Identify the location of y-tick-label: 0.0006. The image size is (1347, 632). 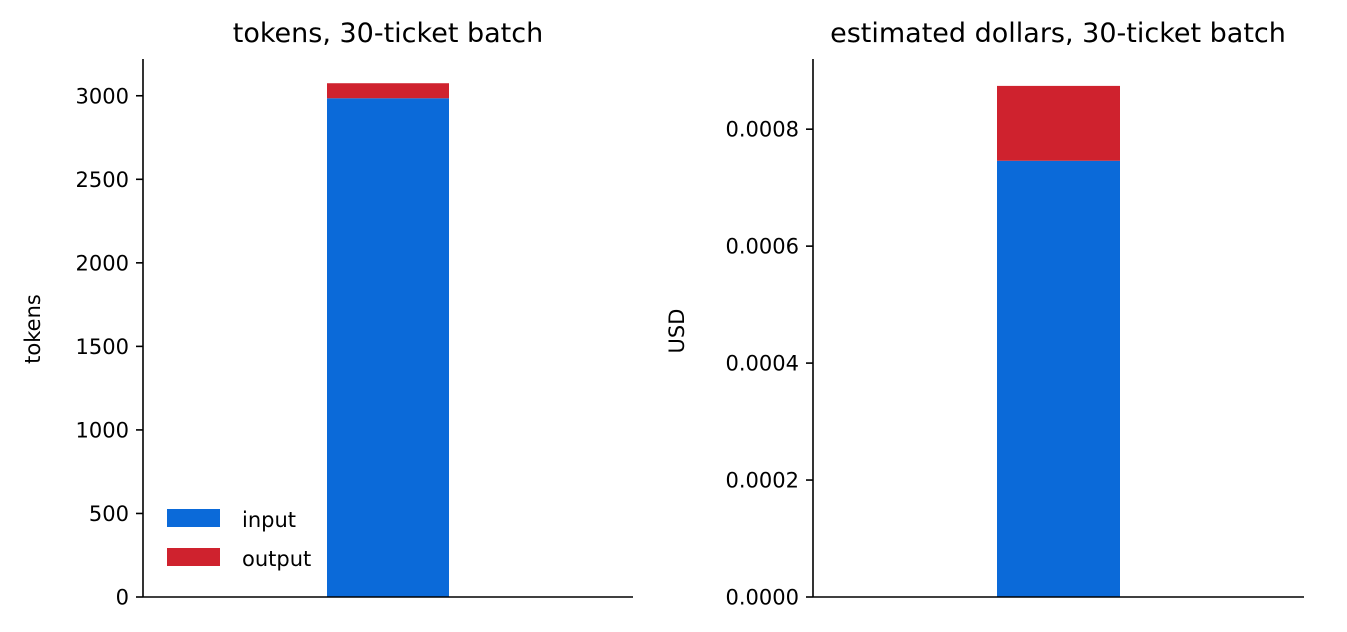
(762, 247).